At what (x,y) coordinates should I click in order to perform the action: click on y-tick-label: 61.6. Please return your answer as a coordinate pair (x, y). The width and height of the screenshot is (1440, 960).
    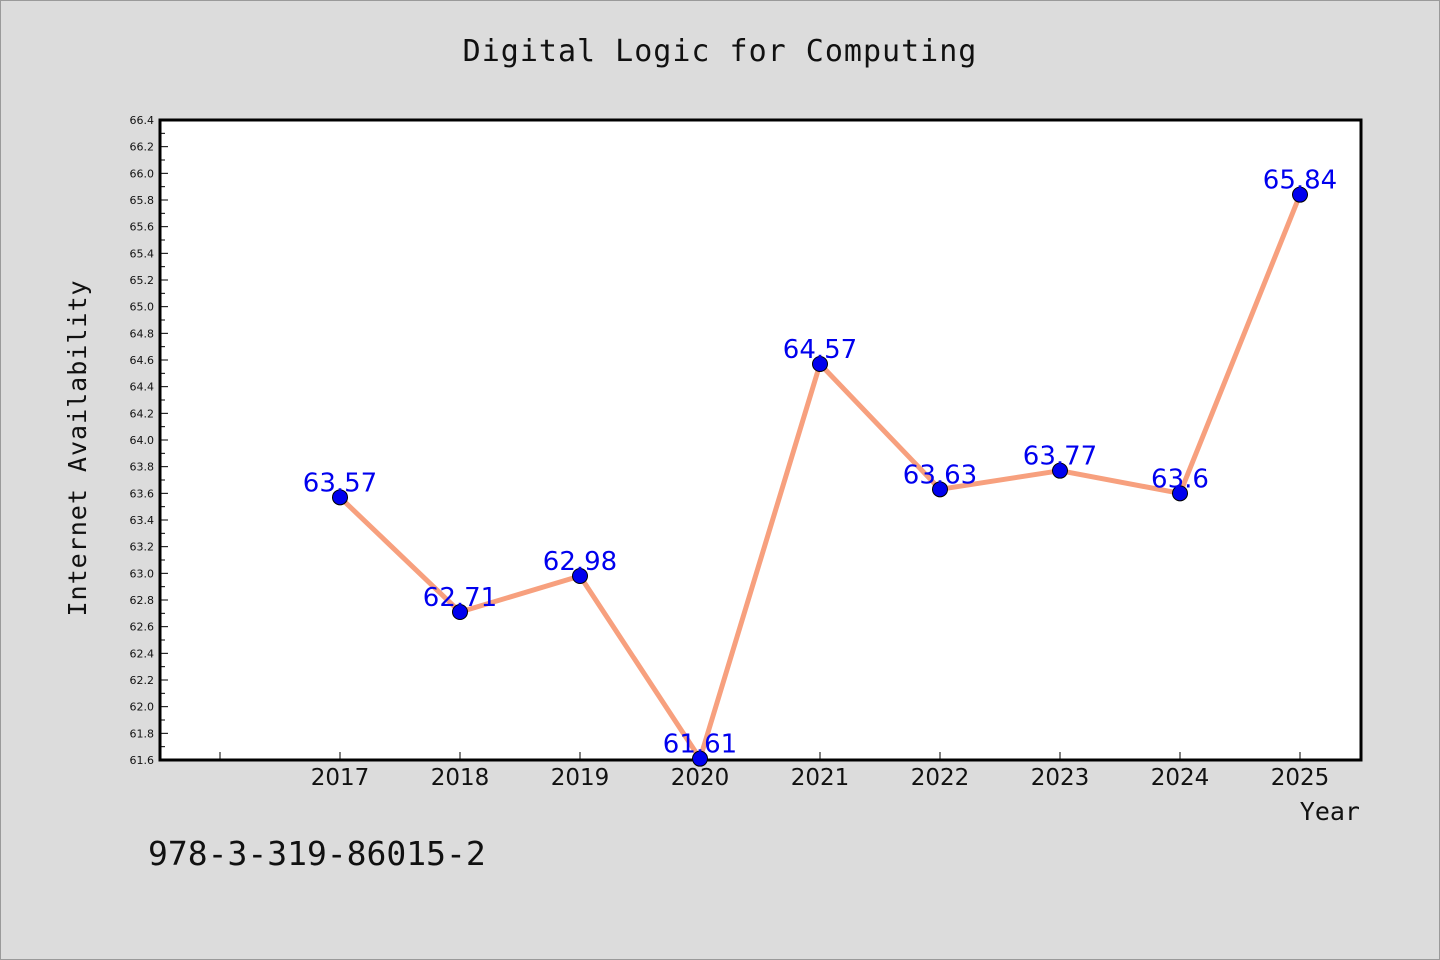
    Looking at the image, I should click on (142, 760).